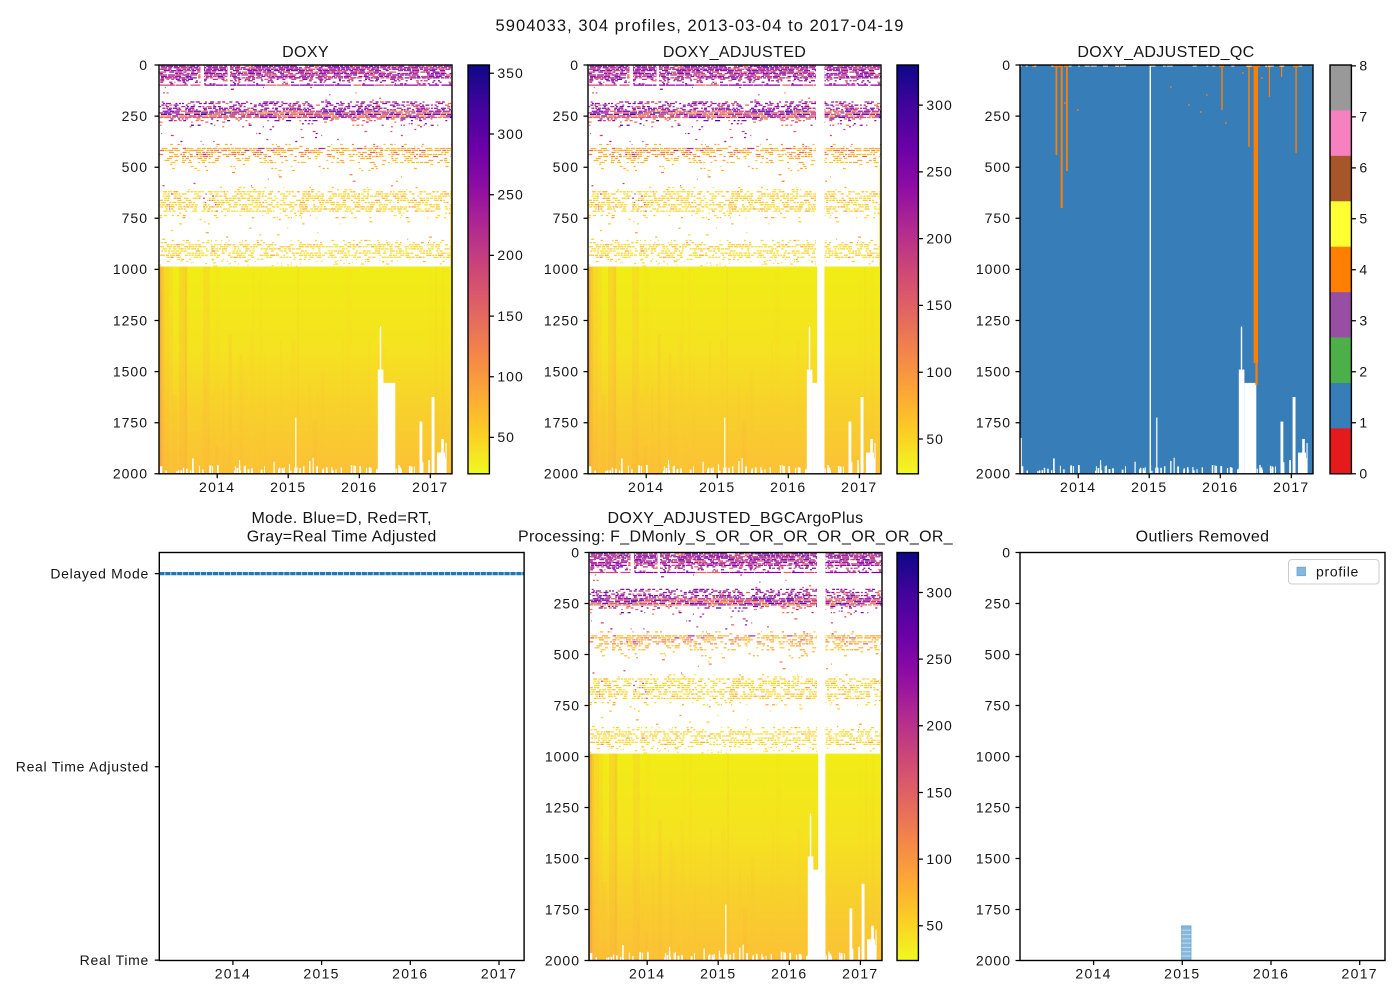 The width and height of the screenshot is (1400, 1005). Describe the element at coordinates (1165, 52) in the screenshot. I see `svg-text: DOXY_ADJUSTED_QC` at that location.